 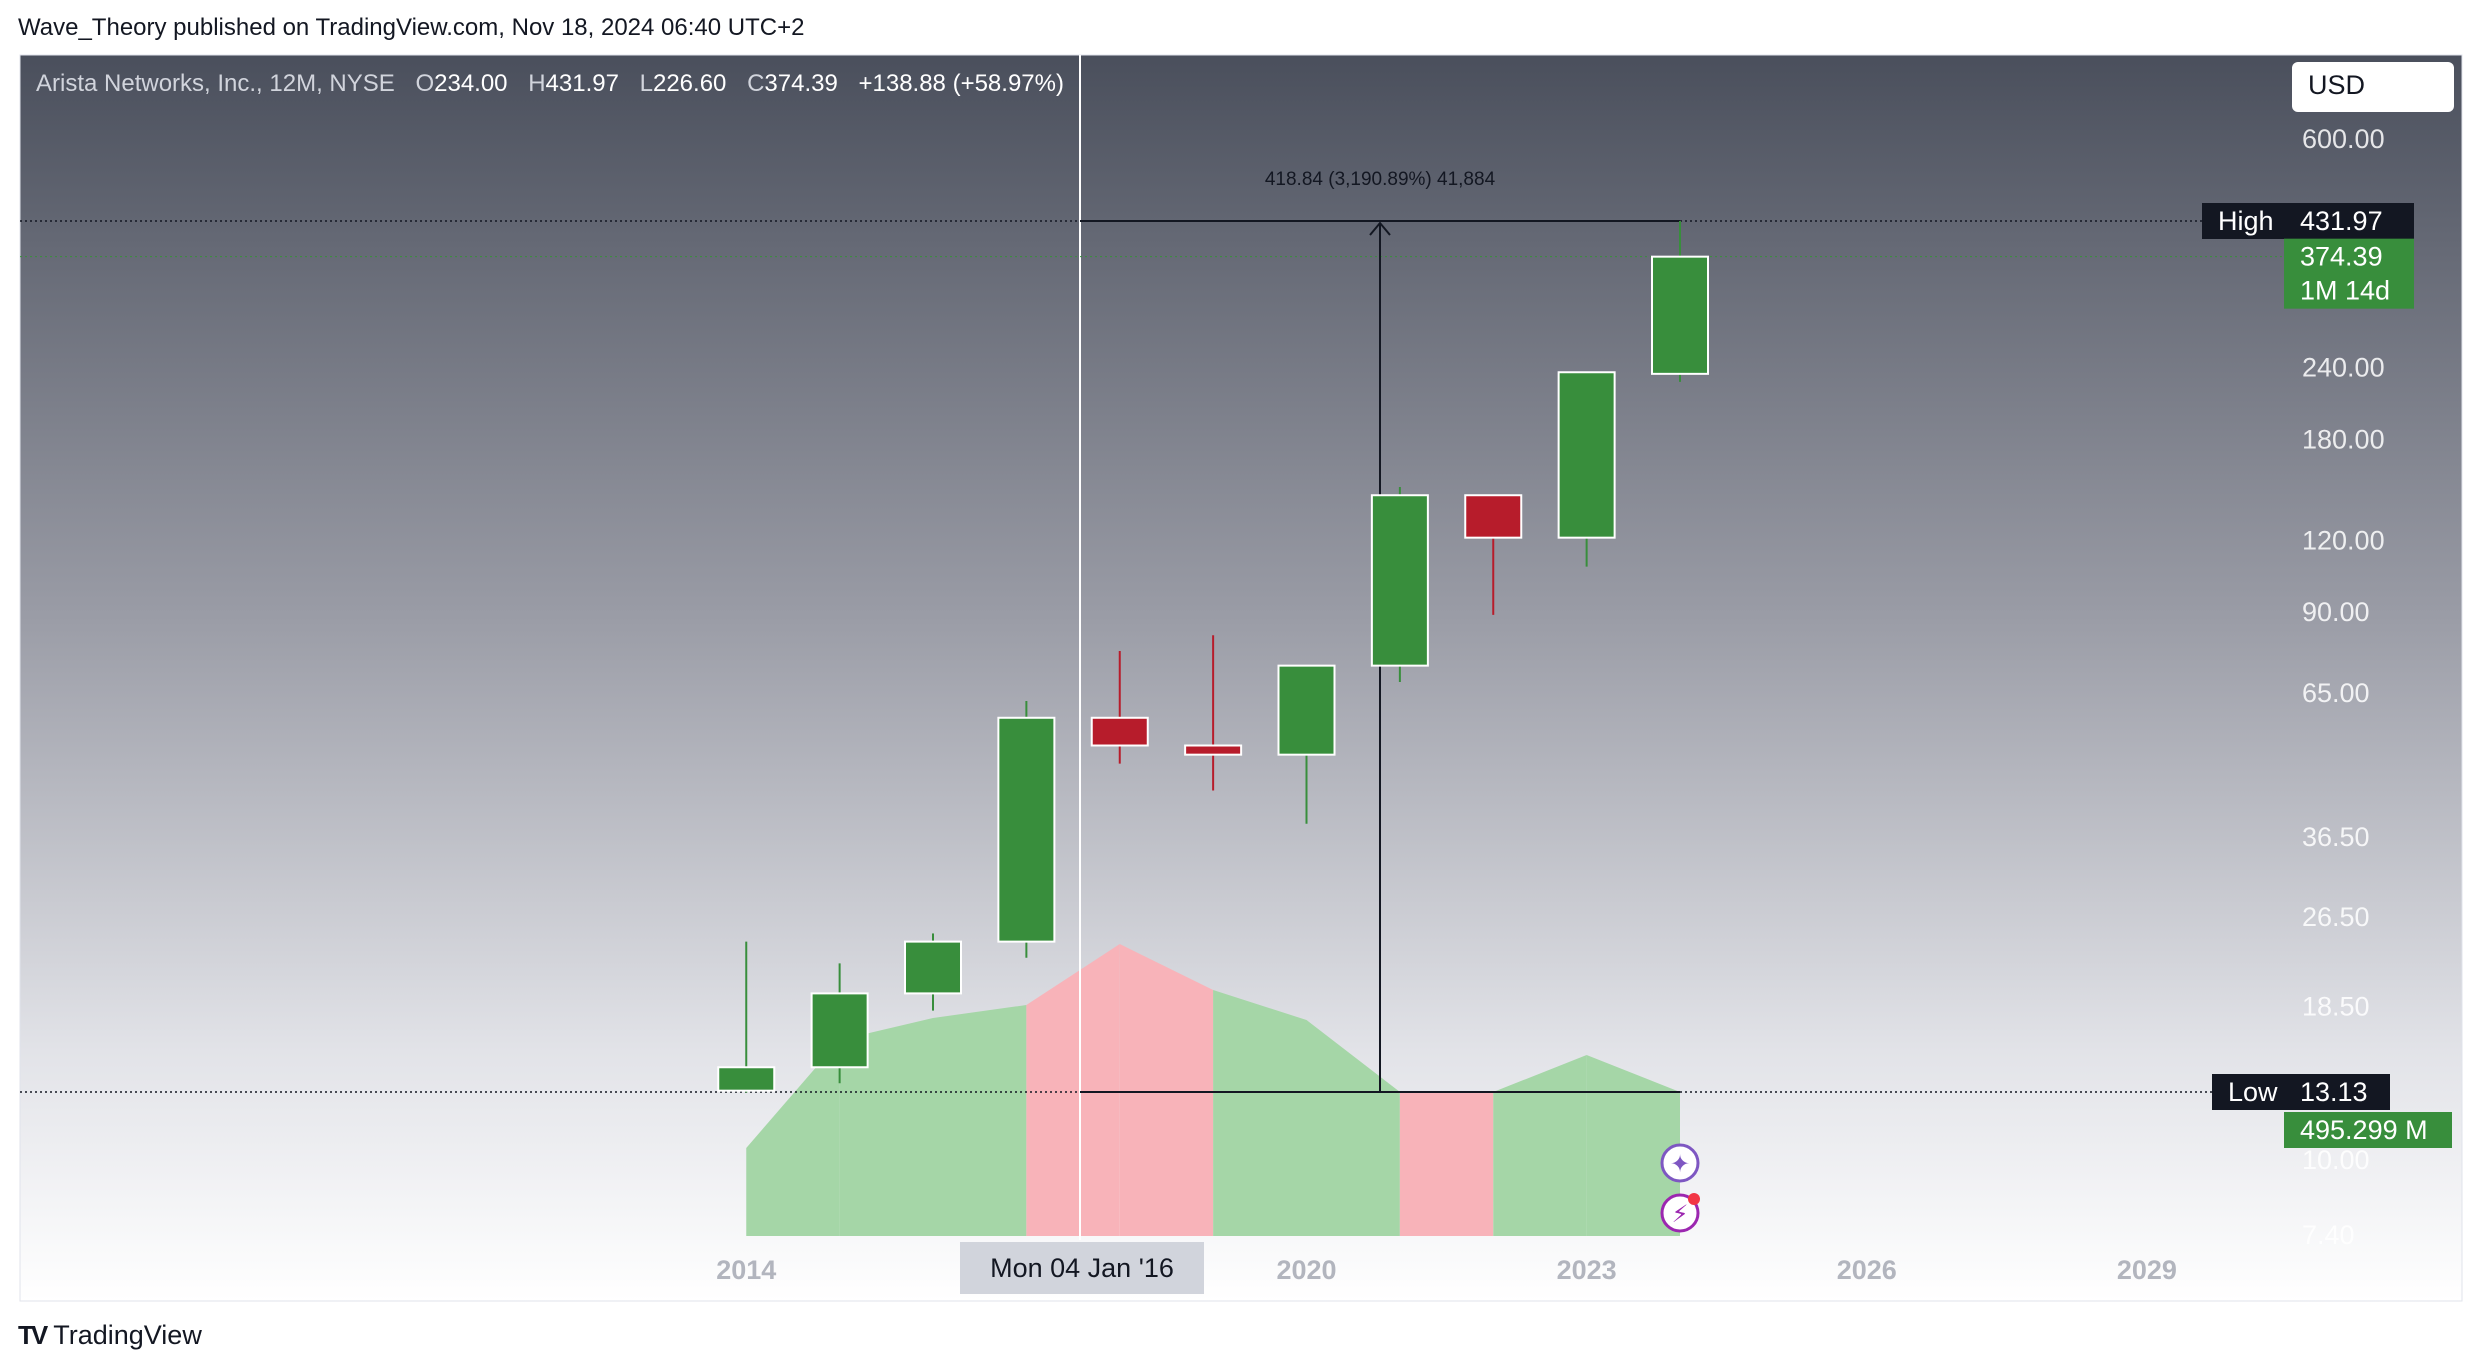 I want to click on tradingview-logo-icon: TV, so click(x=33, y=1335).